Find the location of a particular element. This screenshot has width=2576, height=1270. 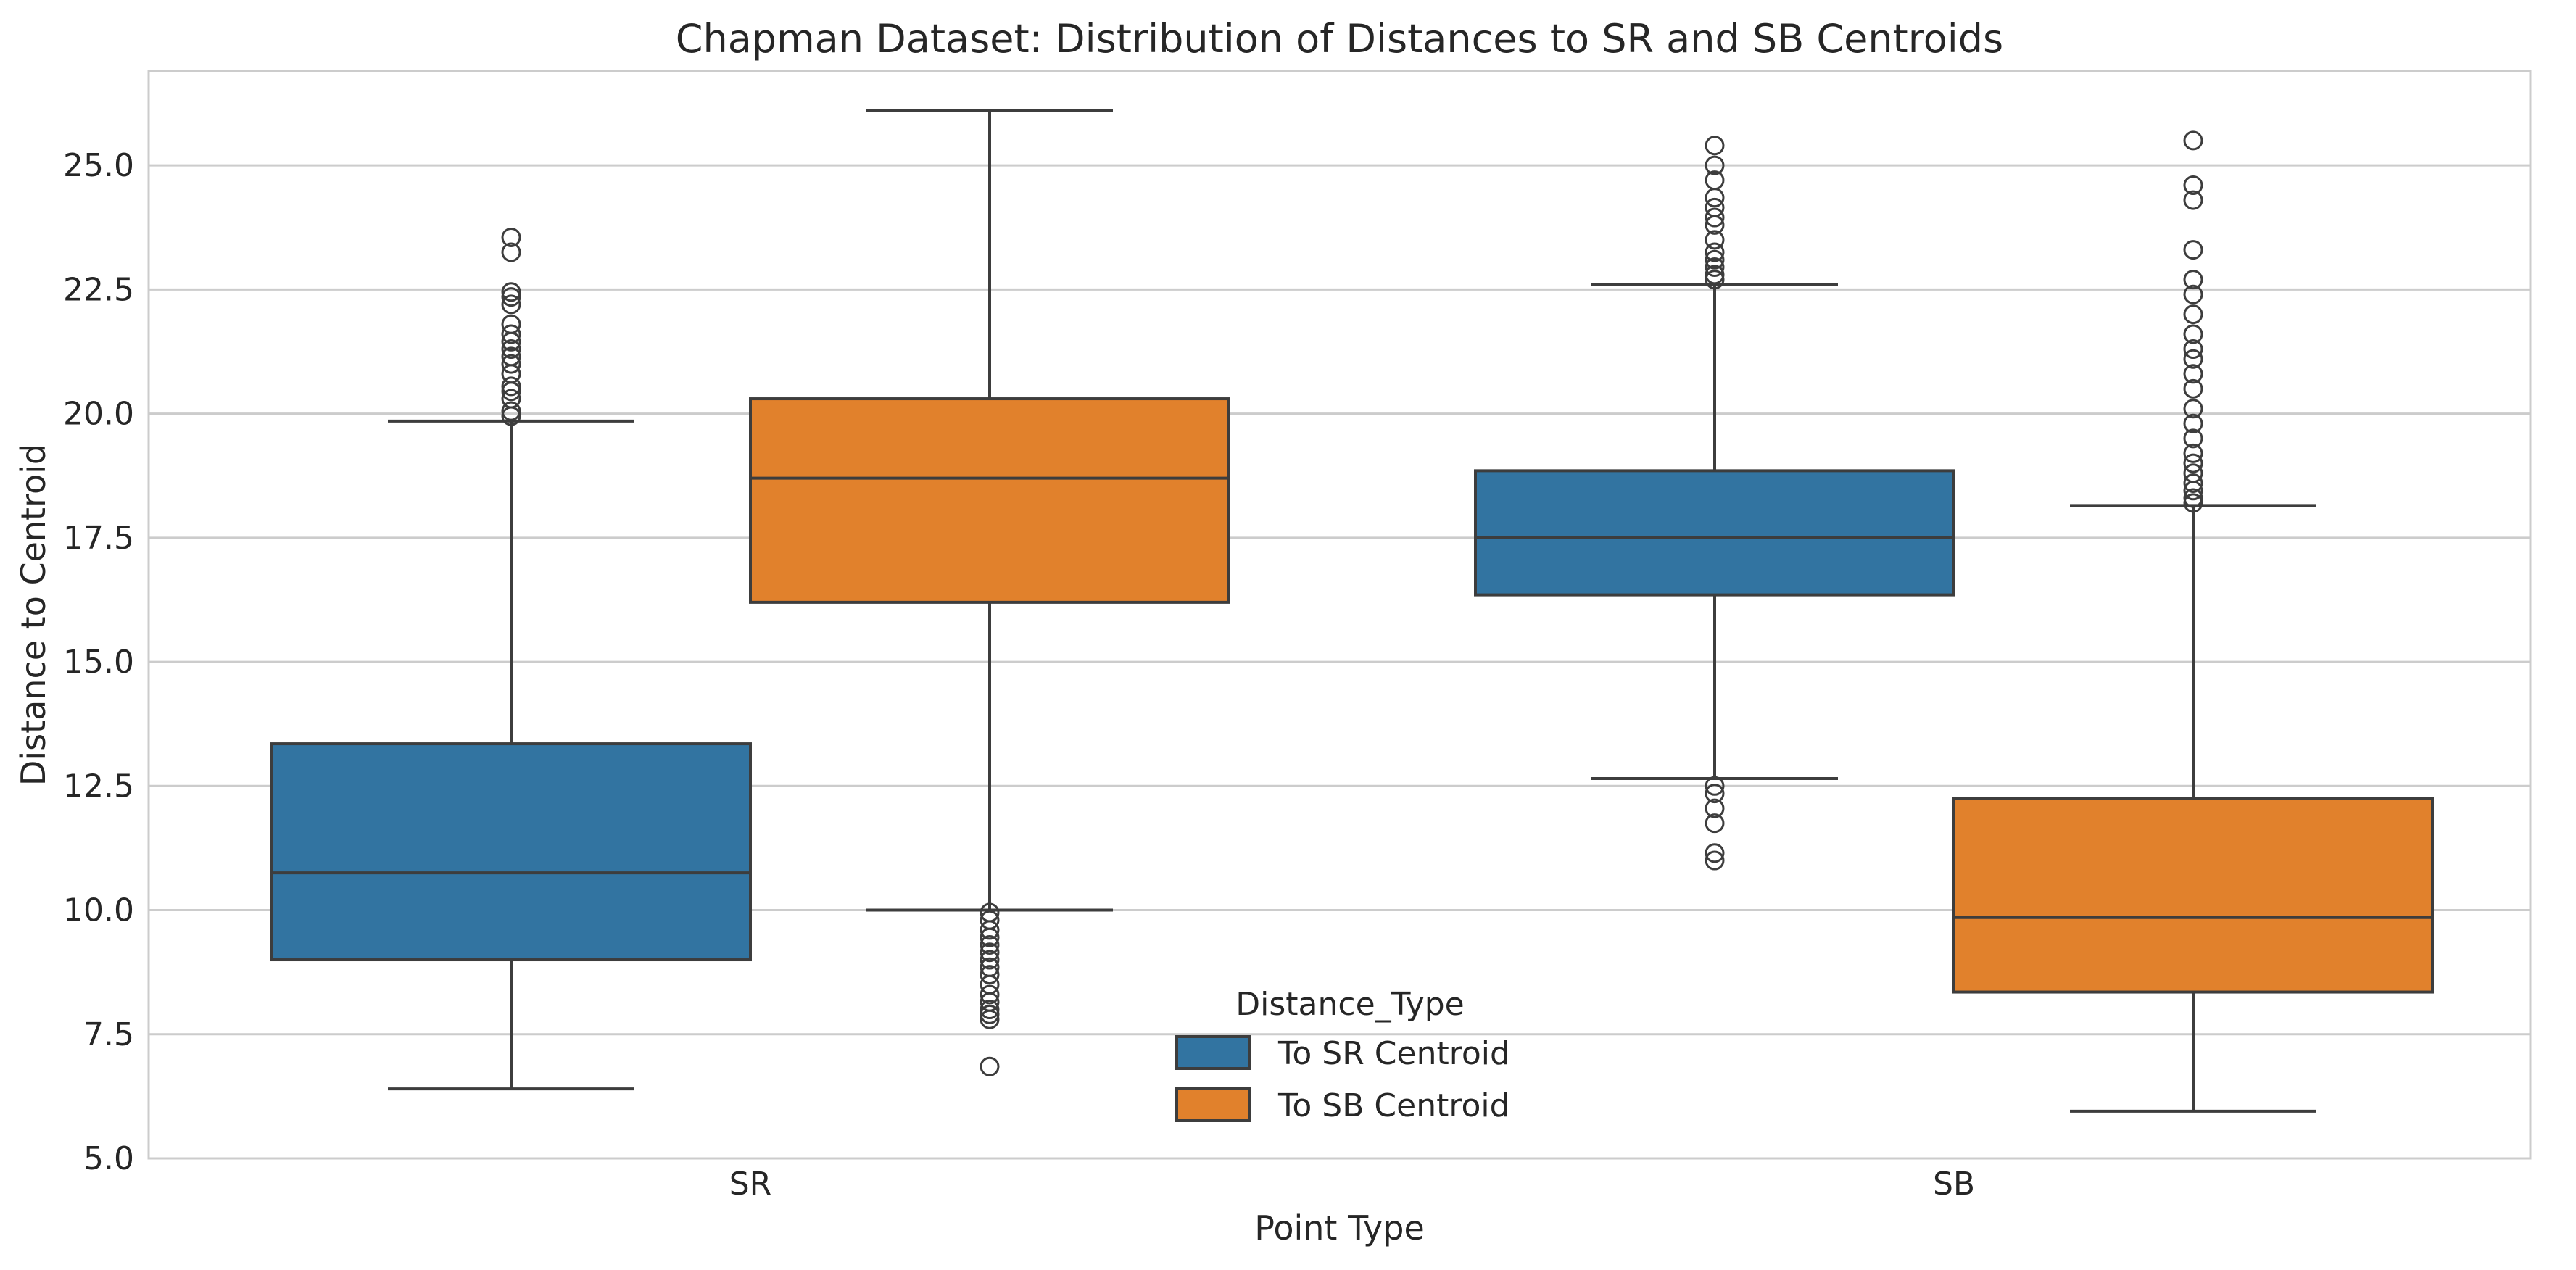

x-axis-title: Point Type is located at coordinates (1340, 1228).